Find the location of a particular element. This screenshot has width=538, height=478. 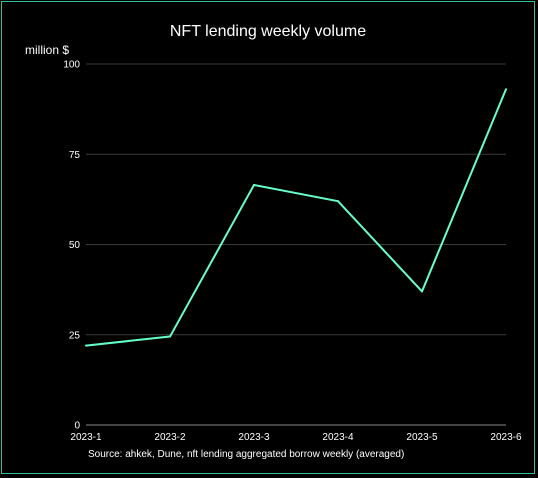

chart-title: NFT lending weekly volume is located at coordinates (268, 31).